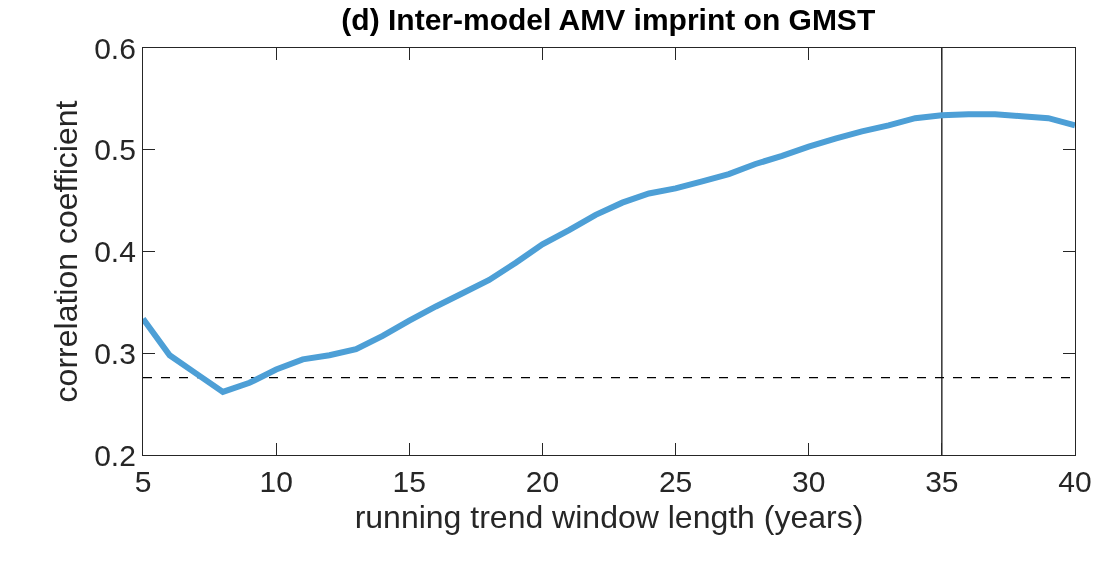 This screenshot has width=1106, height=576. Describe the element at coordinates (409, 482) in the screenshot. I see `x-tick-label: 15` at that location.